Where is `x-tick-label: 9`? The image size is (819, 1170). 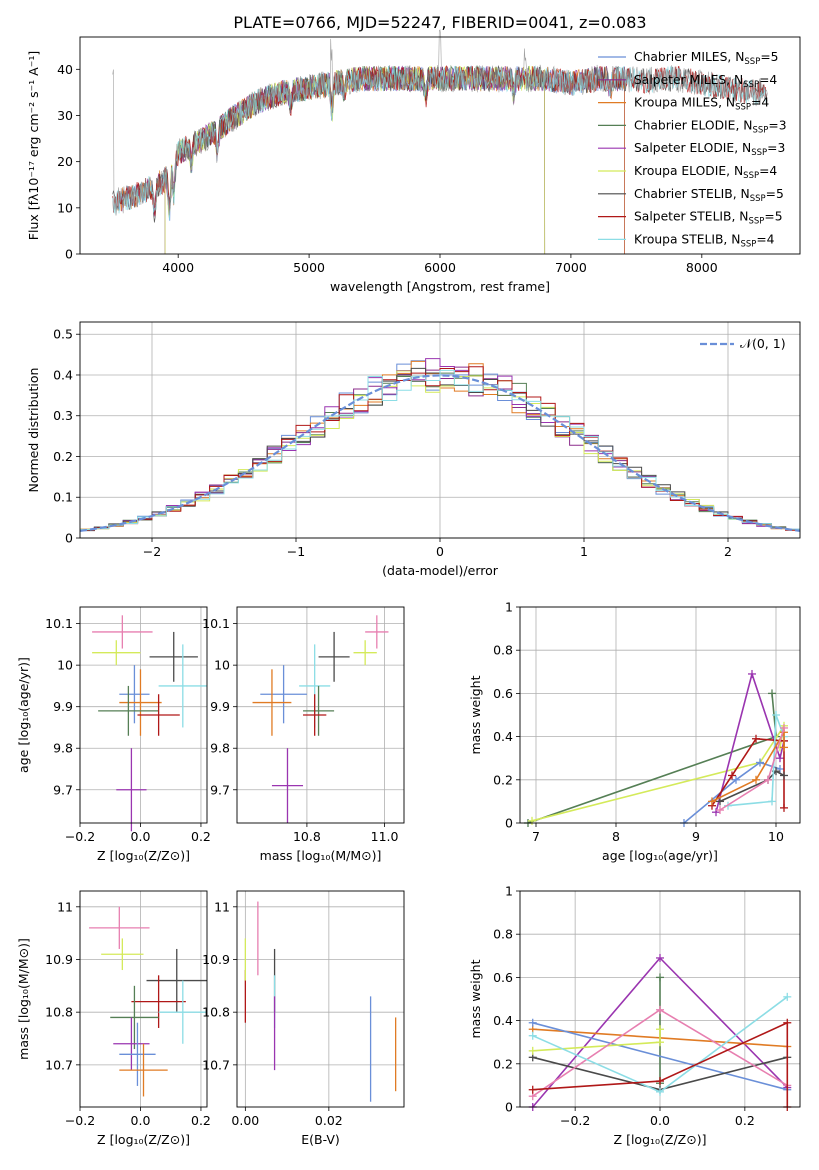
x-tick-label: 9 is located at coordinates (696, 836).